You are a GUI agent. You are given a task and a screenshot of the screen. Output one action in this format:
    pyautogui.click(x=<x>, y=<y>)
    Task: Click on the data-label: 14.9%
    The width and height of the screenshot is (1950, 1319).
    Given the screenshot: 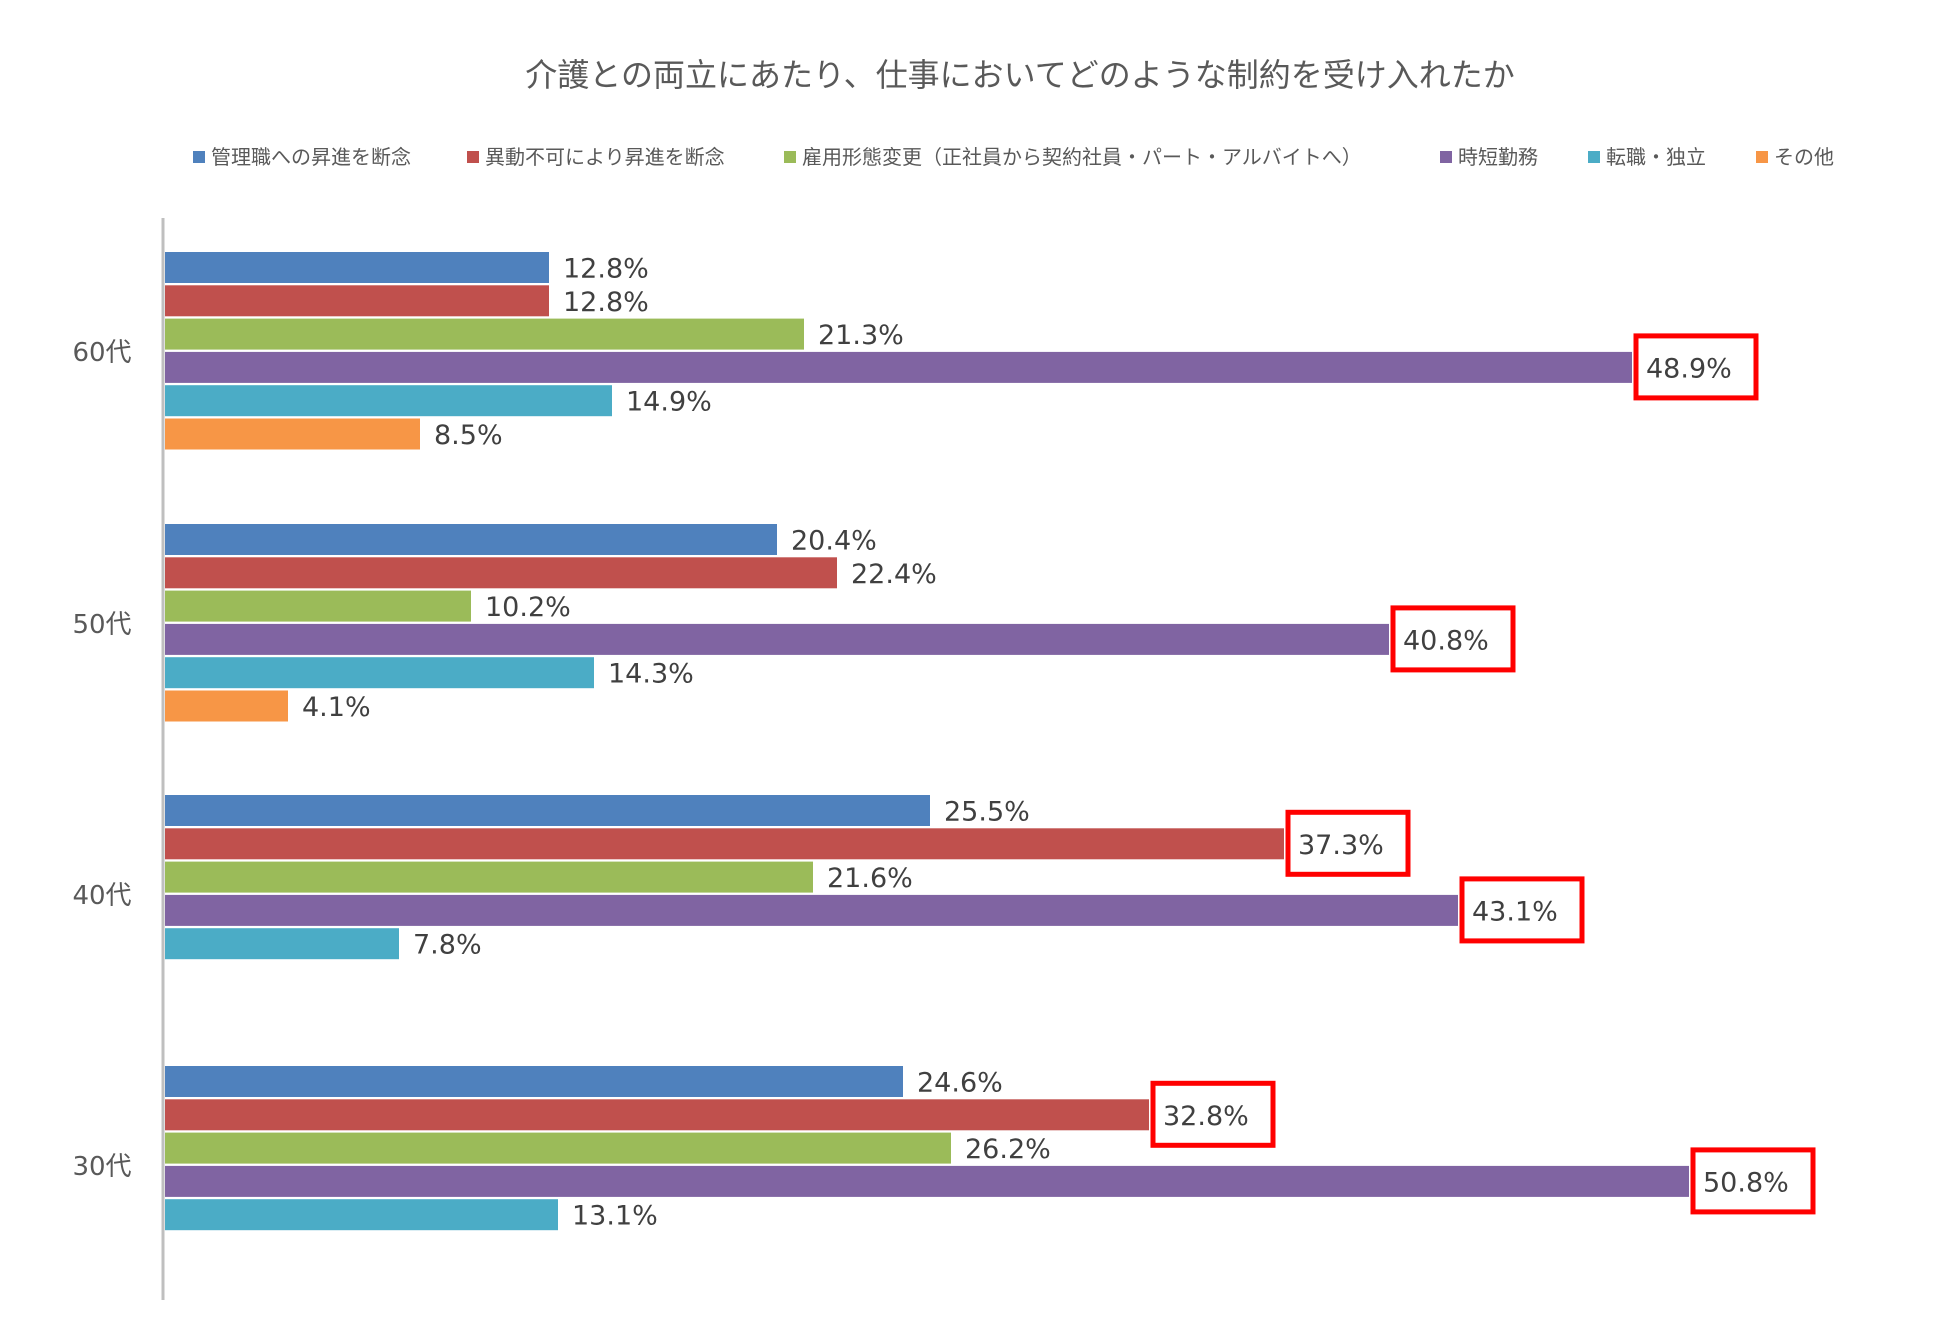 What is the action you would take?
    pyautogui.click(x=669, y=402)
    